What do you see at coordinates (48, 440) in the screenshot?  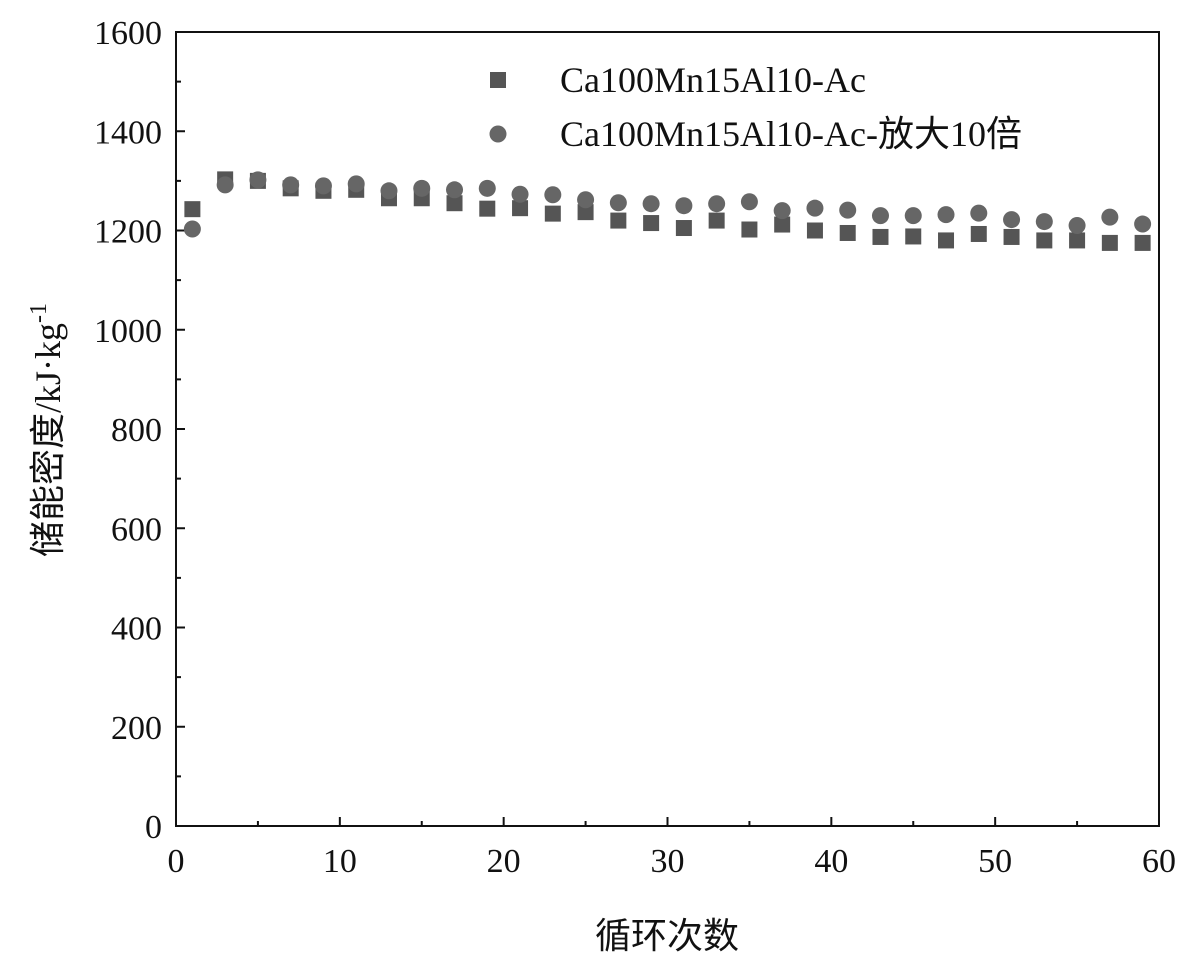 I see `y-axis-title-main: 储能密度/kJ·kg` at bounding box center [48, 440].